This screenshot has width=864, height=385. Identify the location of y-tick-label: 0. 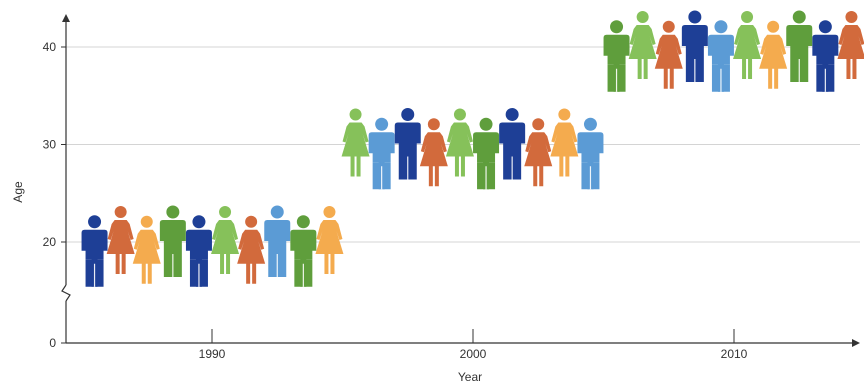
(52, 343).